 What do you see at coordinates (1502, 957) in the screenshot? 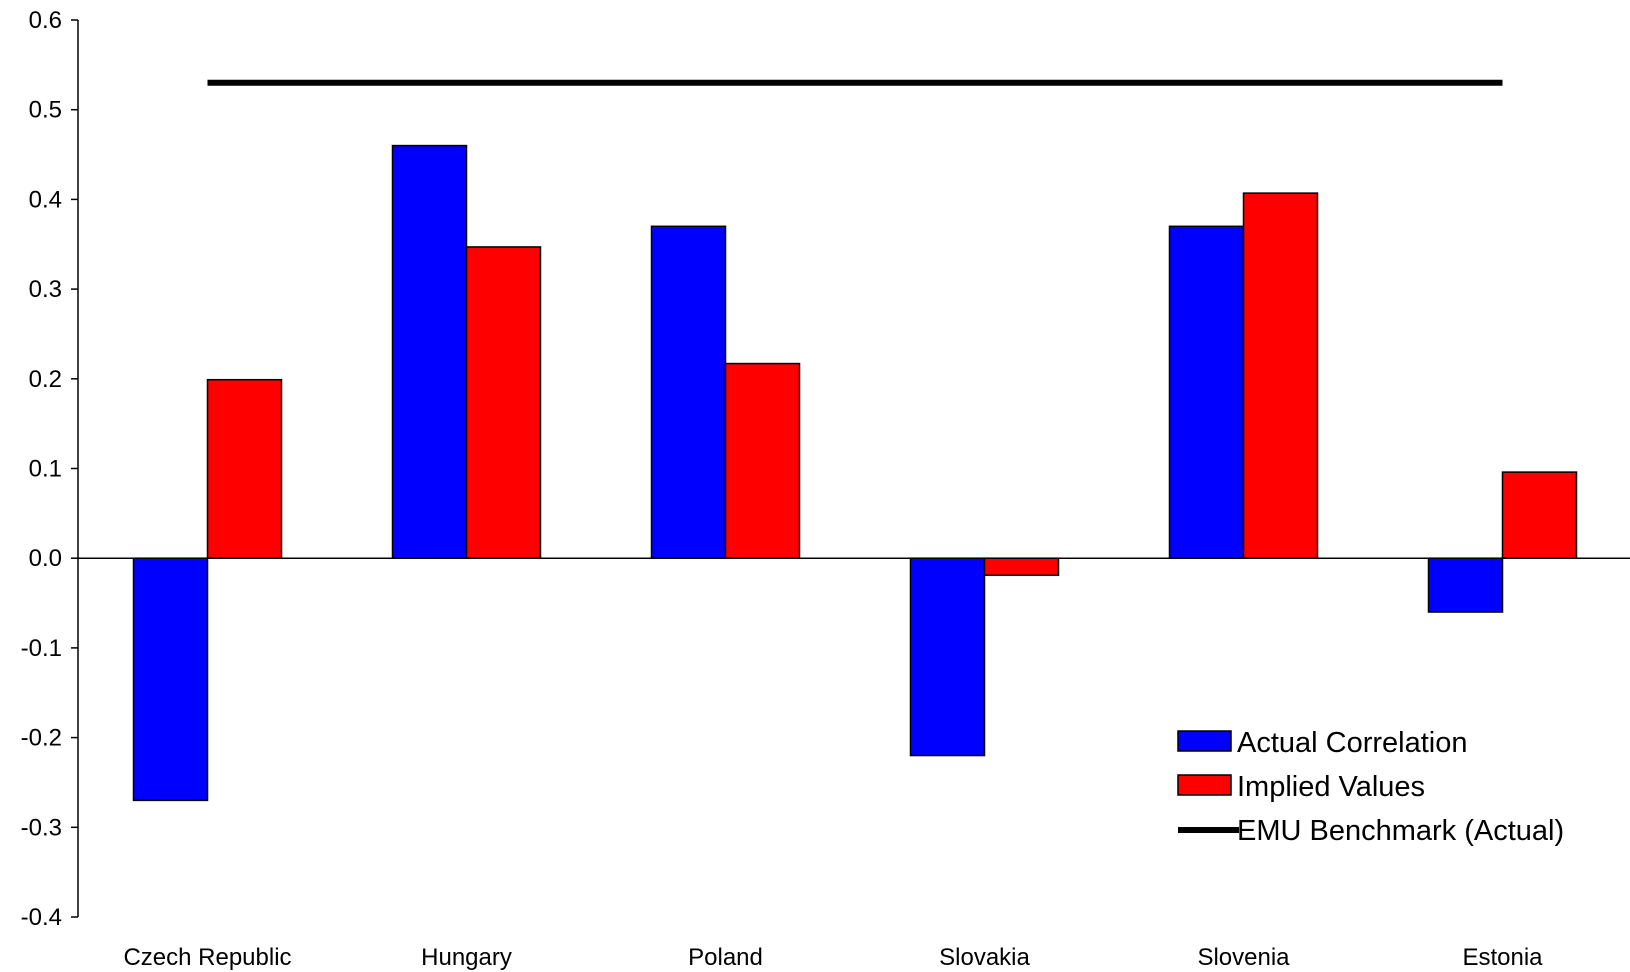
I see `x-category-label: Estonia` at bounding box center [1502, 957].